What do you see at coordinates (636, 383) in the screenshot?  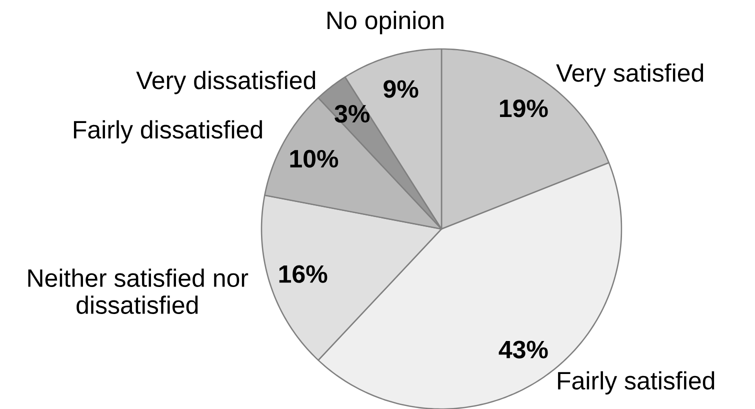 I see `slice-label: Fairly satisfied` at bounding box center [636, 383].